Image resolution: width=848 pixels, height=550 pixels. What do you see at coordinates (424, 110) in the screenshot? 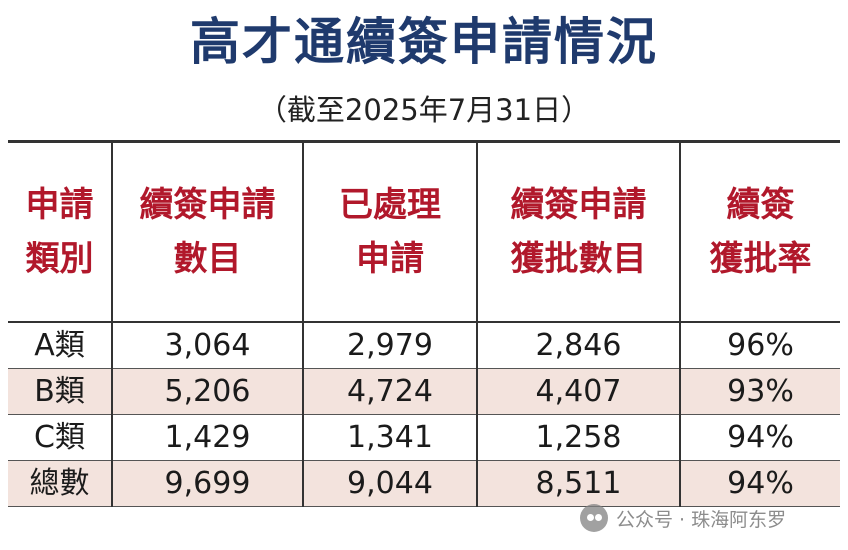
I see `page-subtitle: （截至2025年7月31日）` at bounding box center [424, 110].